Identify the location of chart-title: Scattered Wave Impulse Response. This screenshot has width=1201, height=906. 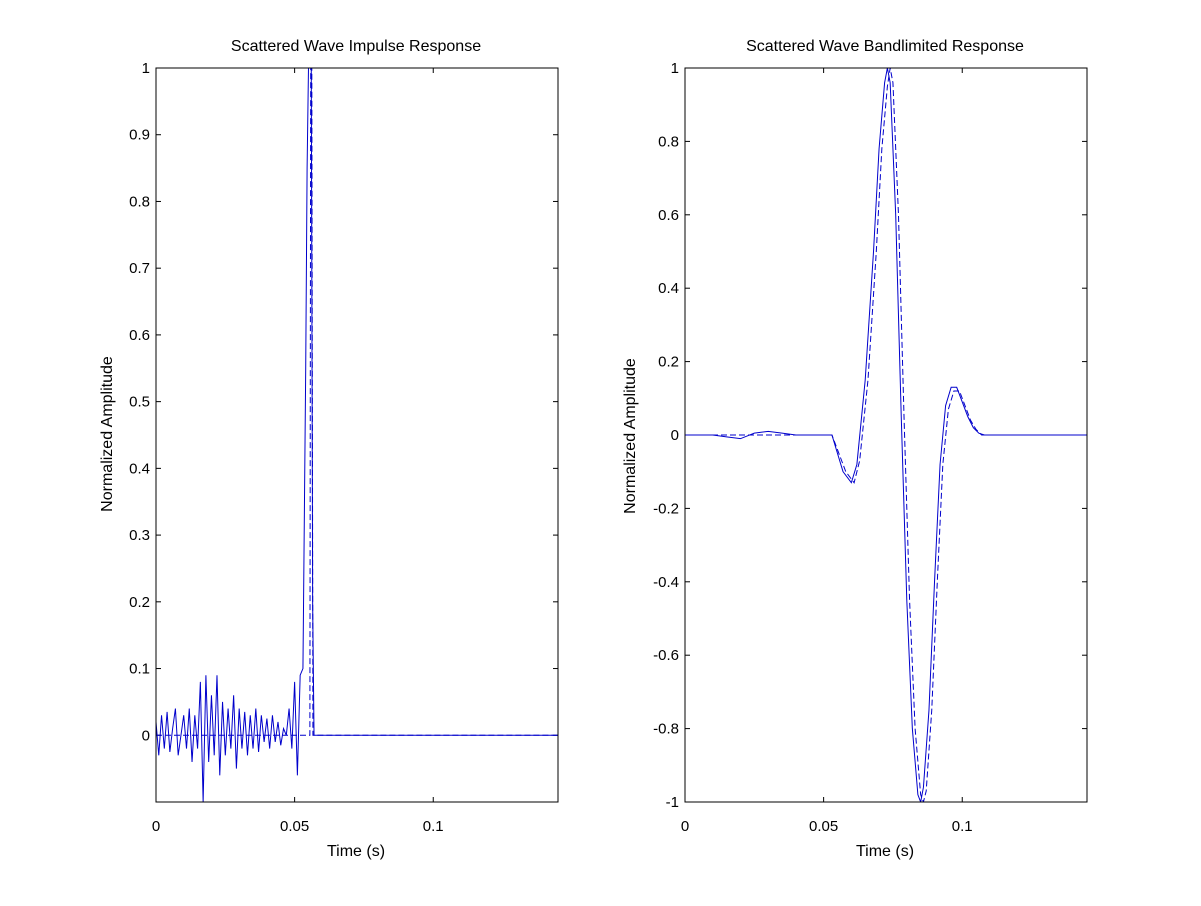
(356, 46).